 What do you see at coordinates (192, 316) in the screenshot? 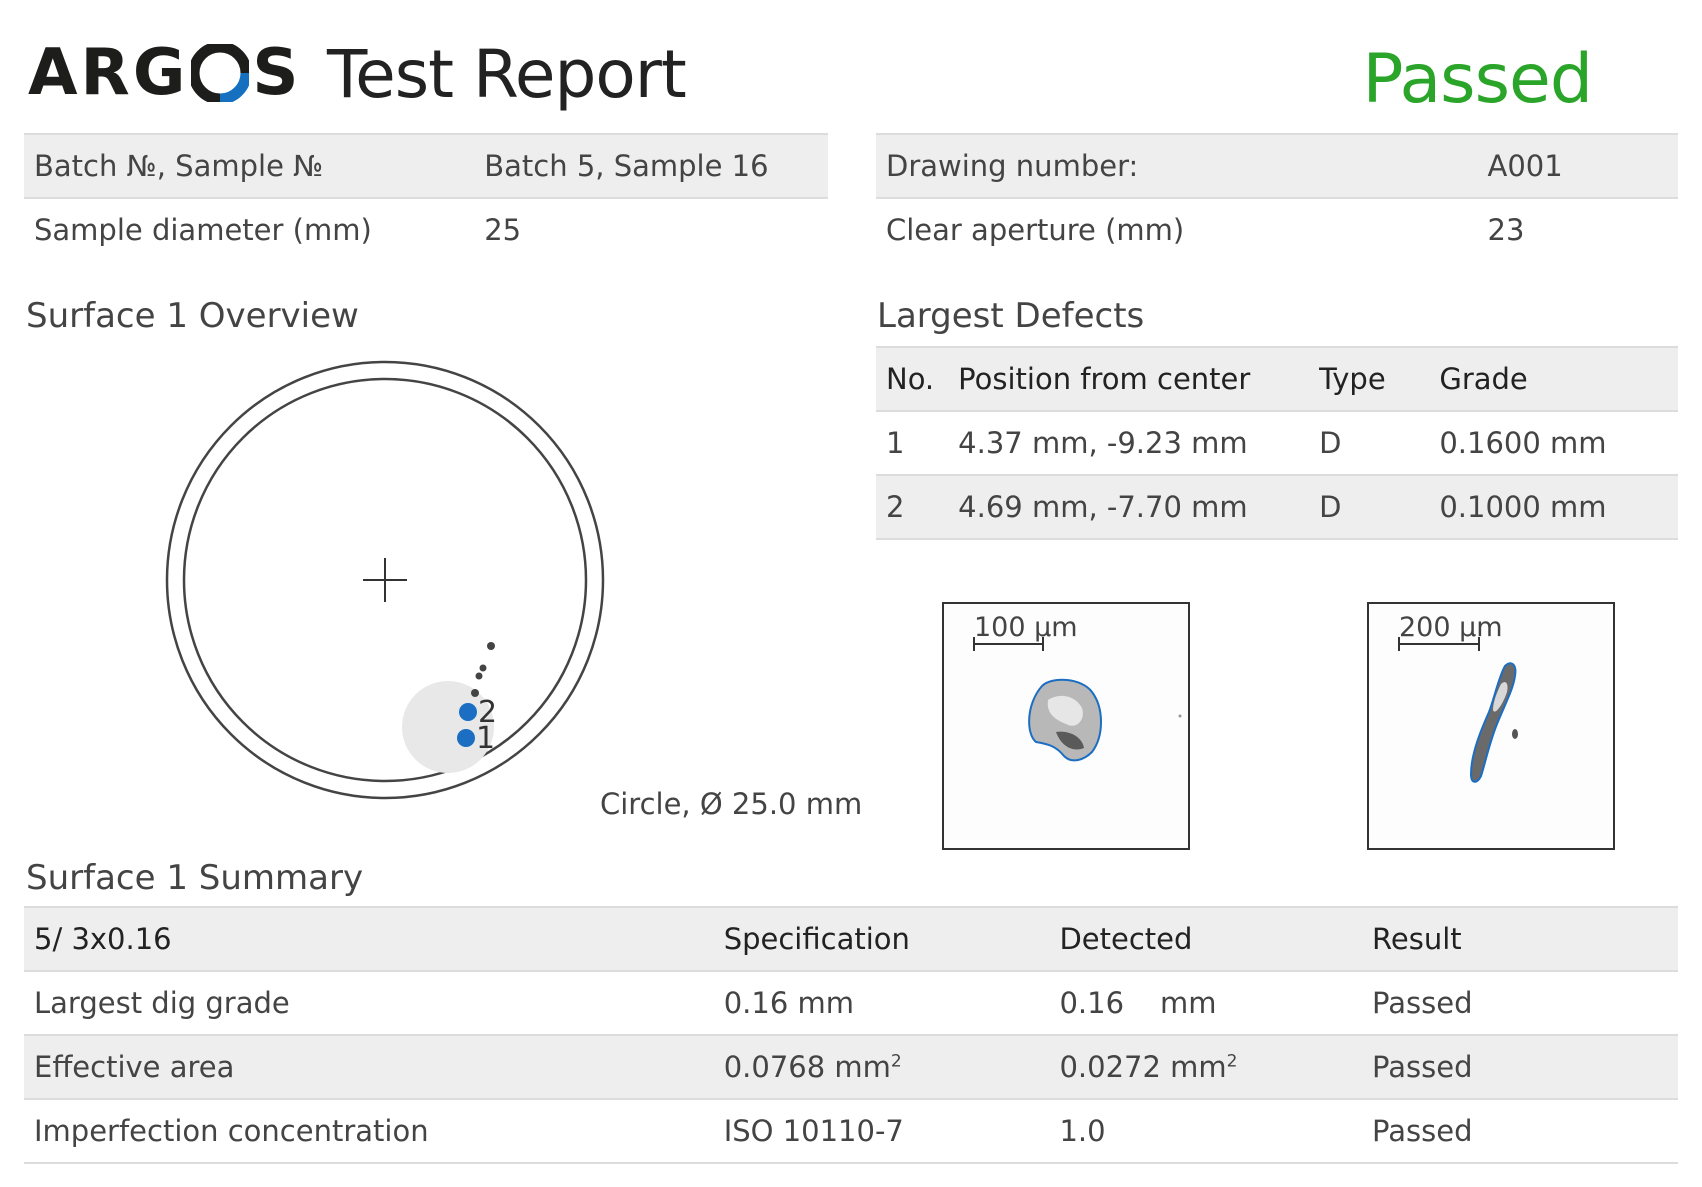
I see `overview-title: Surface 1 Overview` at bounding box center [192, 316].